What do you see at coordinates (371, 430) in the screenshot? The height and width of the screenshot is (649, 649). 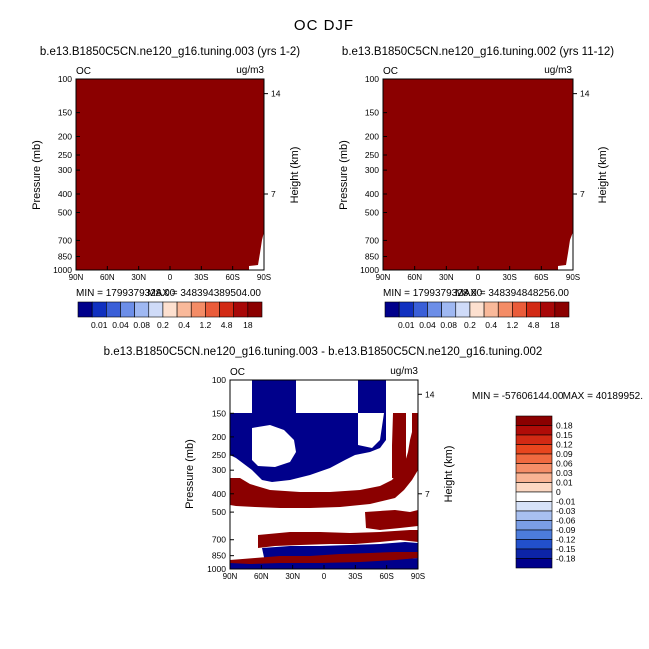 I see `panel-3-white-notch` at bounding box center [371, 430].